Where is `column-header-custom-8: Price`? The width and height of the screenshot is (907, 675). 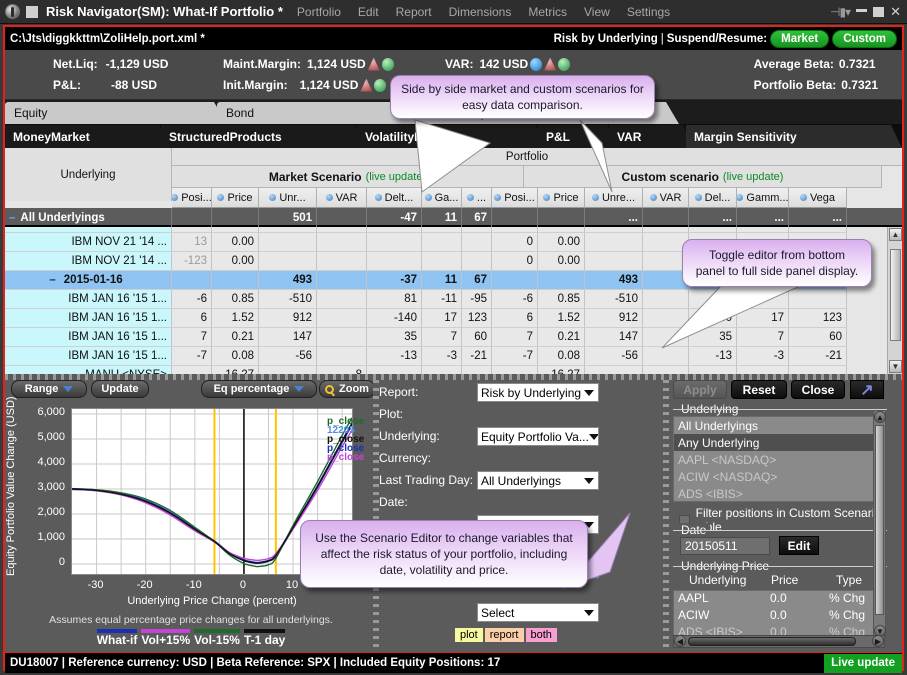 column-header-custom-8: Price is located at coordinates (561, 198).